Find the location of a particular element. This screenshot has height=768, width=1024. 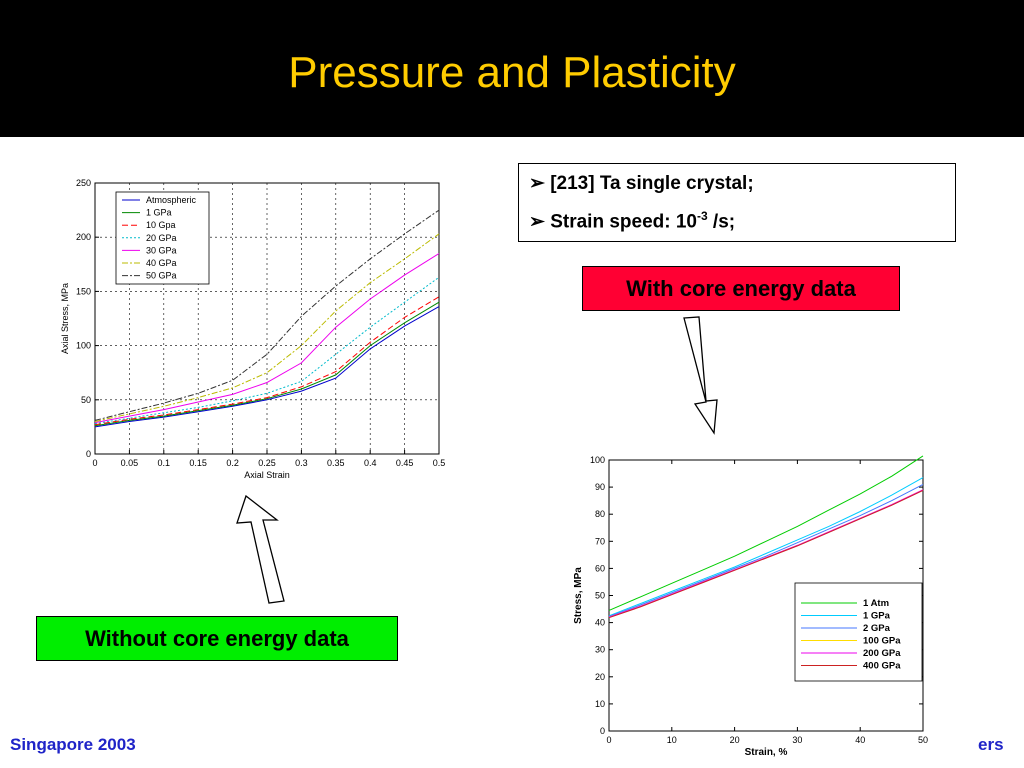

y-tick-label: 250 is located at coordinates (83, 183).